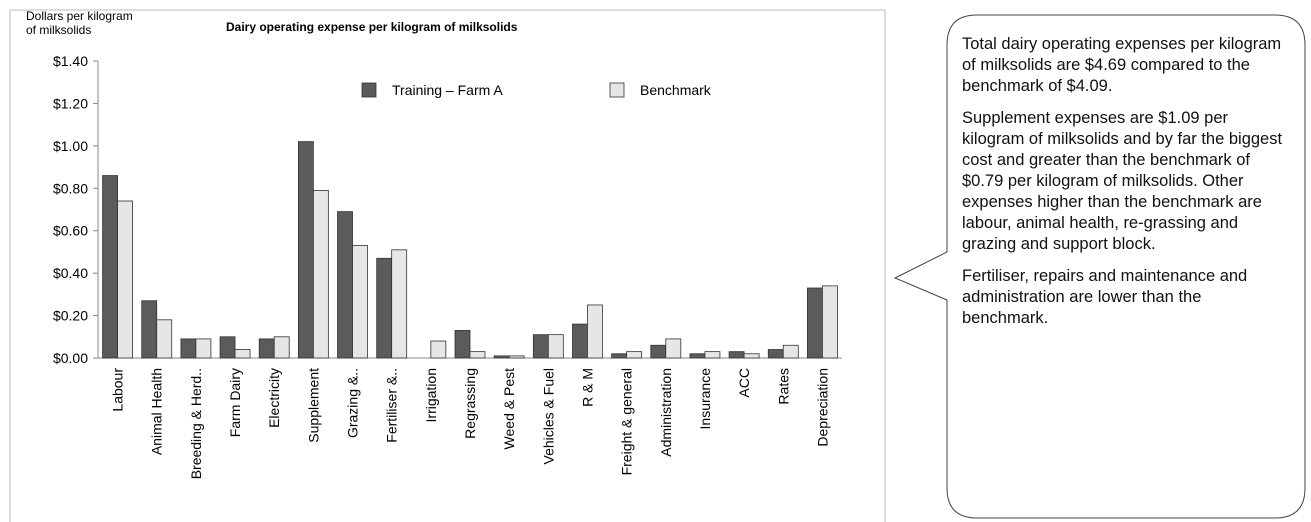  Describe the element at coordinates (548, 416) in the screenshot. I see `x-tick-label: Vehicles & Fuel` at that location.